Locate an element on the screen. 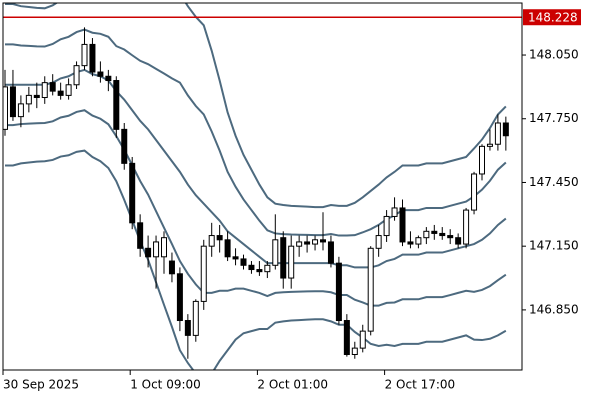 The image size is (600, 404). price-label-bg is located at coordinates (552, 17).